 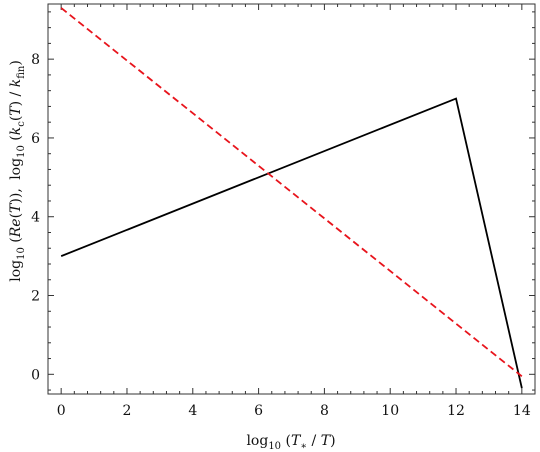 I want to click on x-tick-label: 10, so click(x=390, y=411).